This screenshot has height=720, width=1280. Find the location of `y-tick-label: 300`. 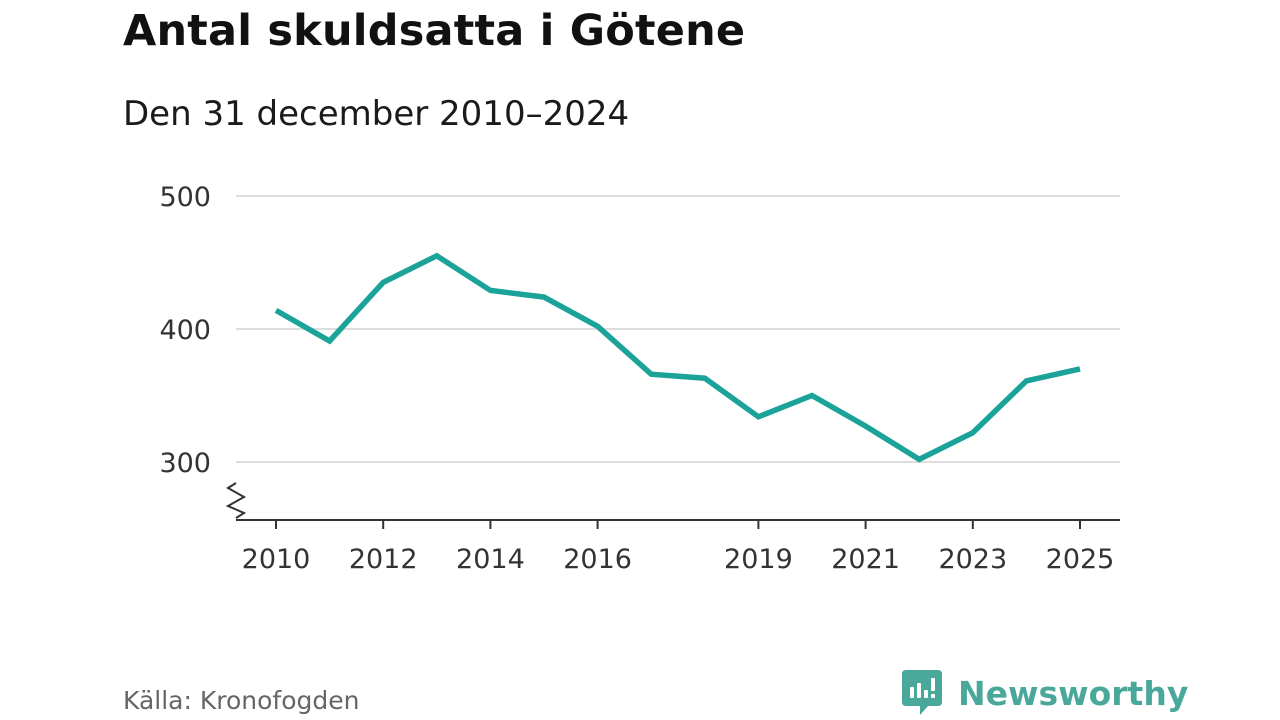

y-tick-label: 300 is located at coordinates (185, 463).